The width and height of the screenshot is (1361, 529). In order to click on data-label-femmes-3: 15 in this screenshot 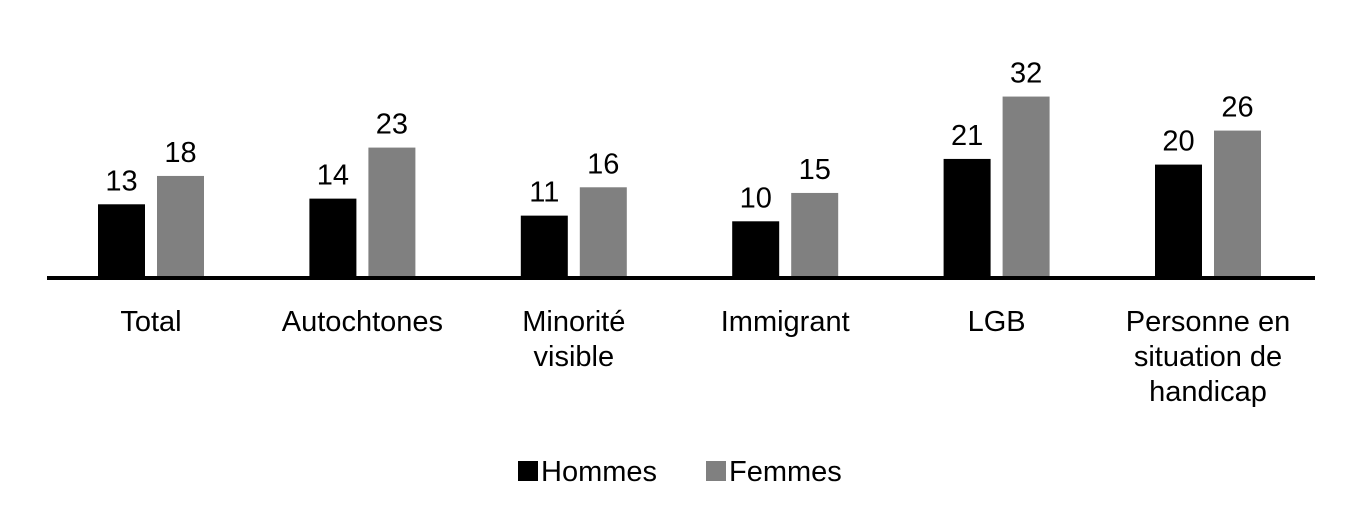, I will do `click(815, 170)`.